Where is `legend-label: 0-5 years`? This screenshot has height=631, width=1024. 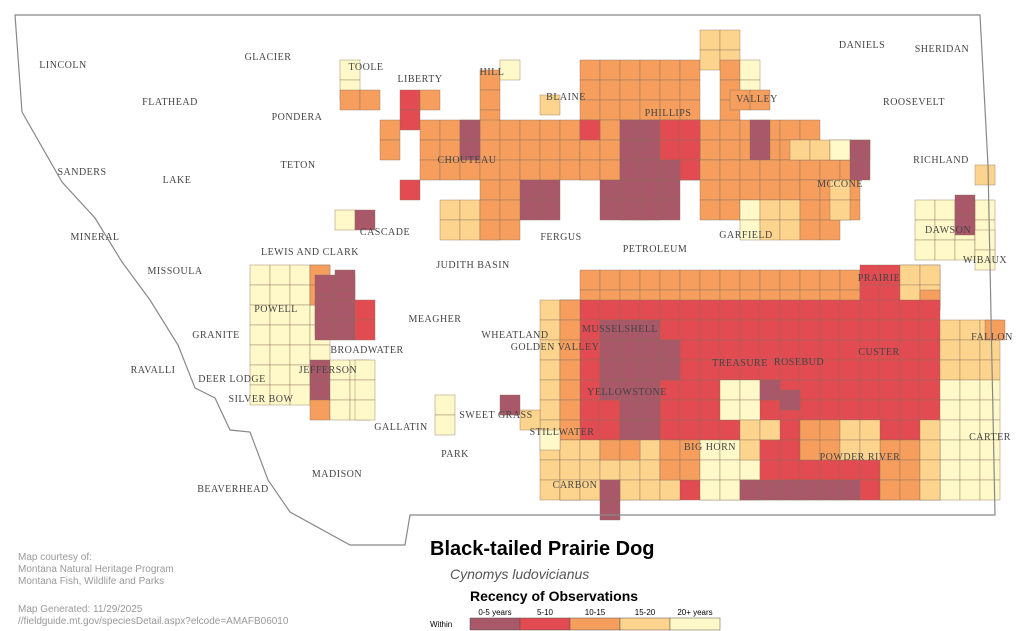
legend-label: 0-5 years is located at coordinates (494, 612).